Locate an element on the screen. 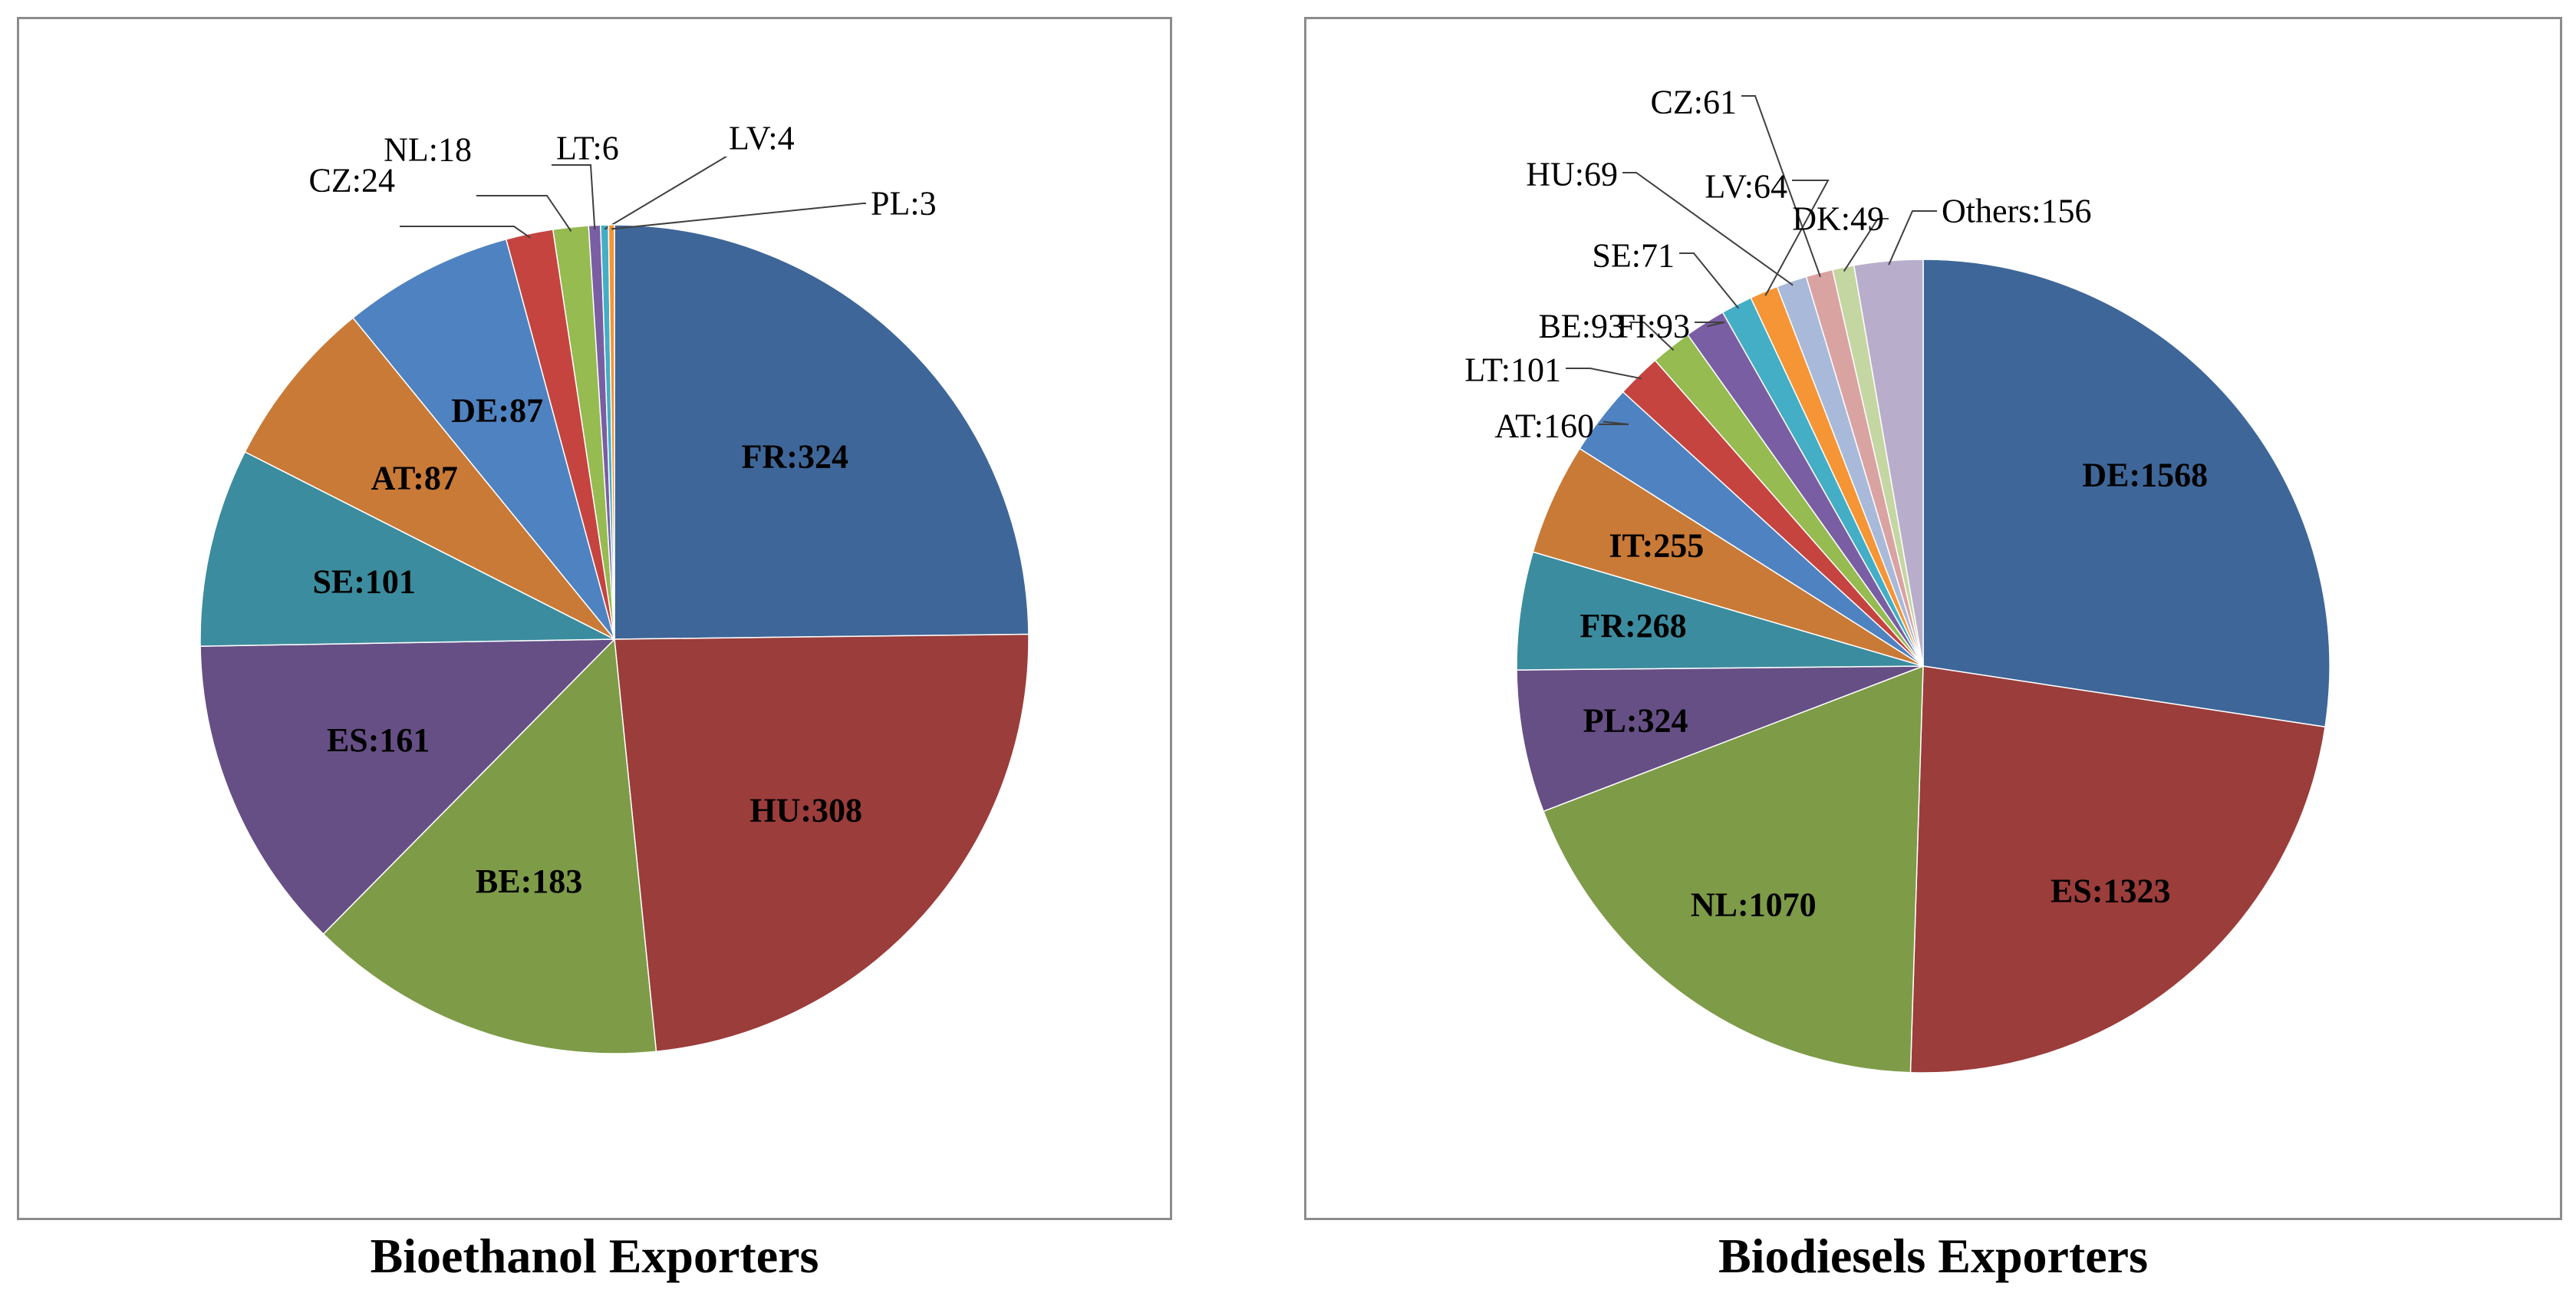 The width and height of the screenshot is (2576, 1303). biodiesel-label-dk: DK:49 is located at coordinates (1838, 219).